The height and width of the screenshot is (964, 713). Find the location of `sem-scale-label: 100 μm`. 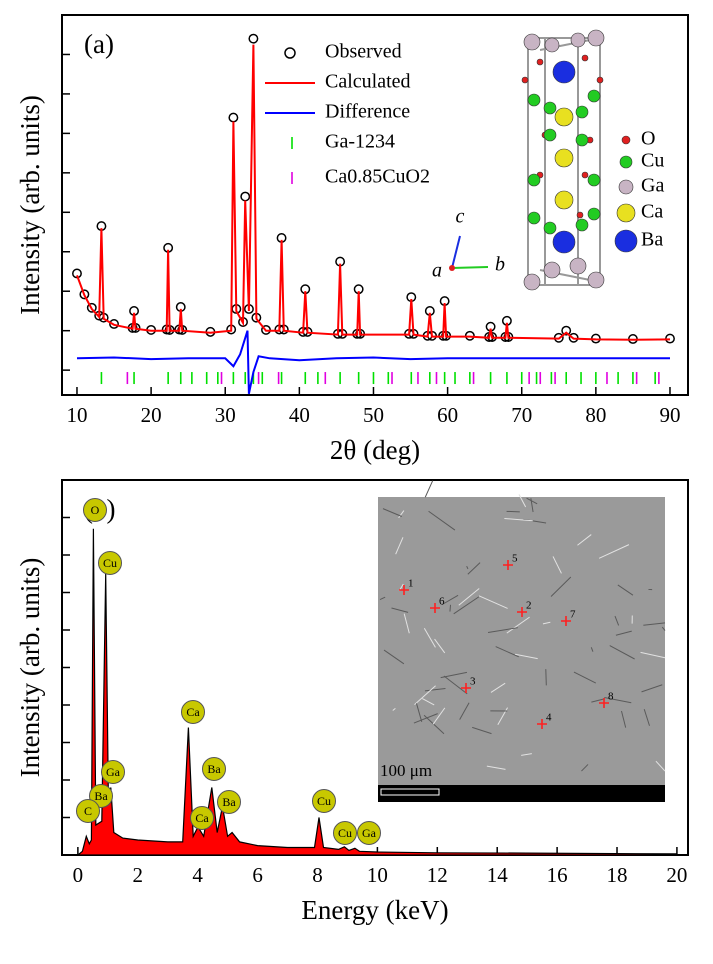

sem-scale-label: 100 μm is located at coordinates (406, 770).